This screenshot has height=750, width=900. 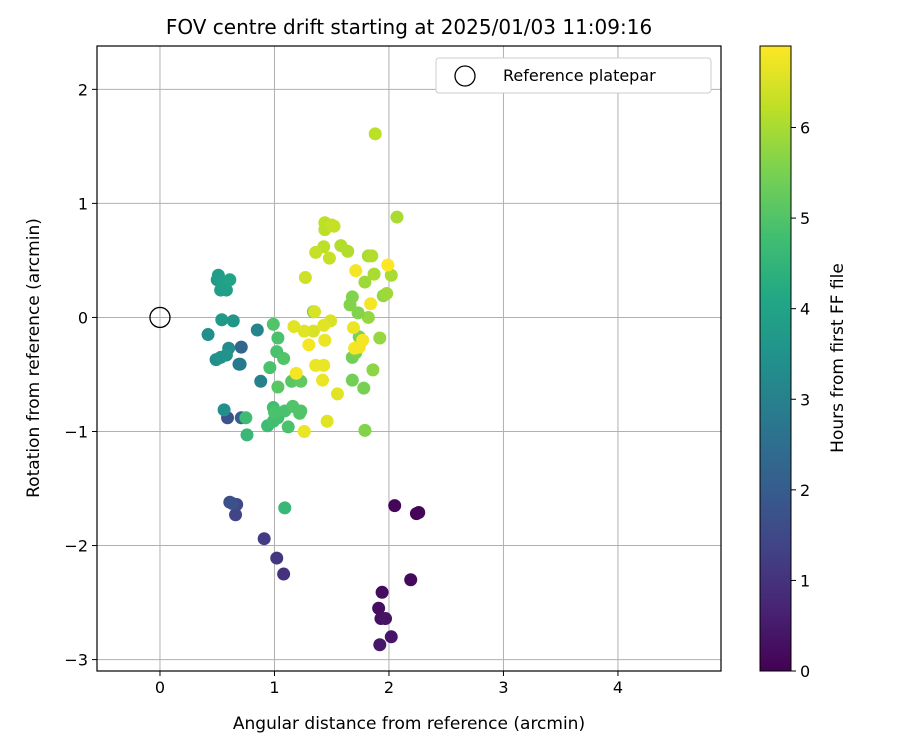 I want to click on y-tick-label: 2, so click(x=83, y=89).